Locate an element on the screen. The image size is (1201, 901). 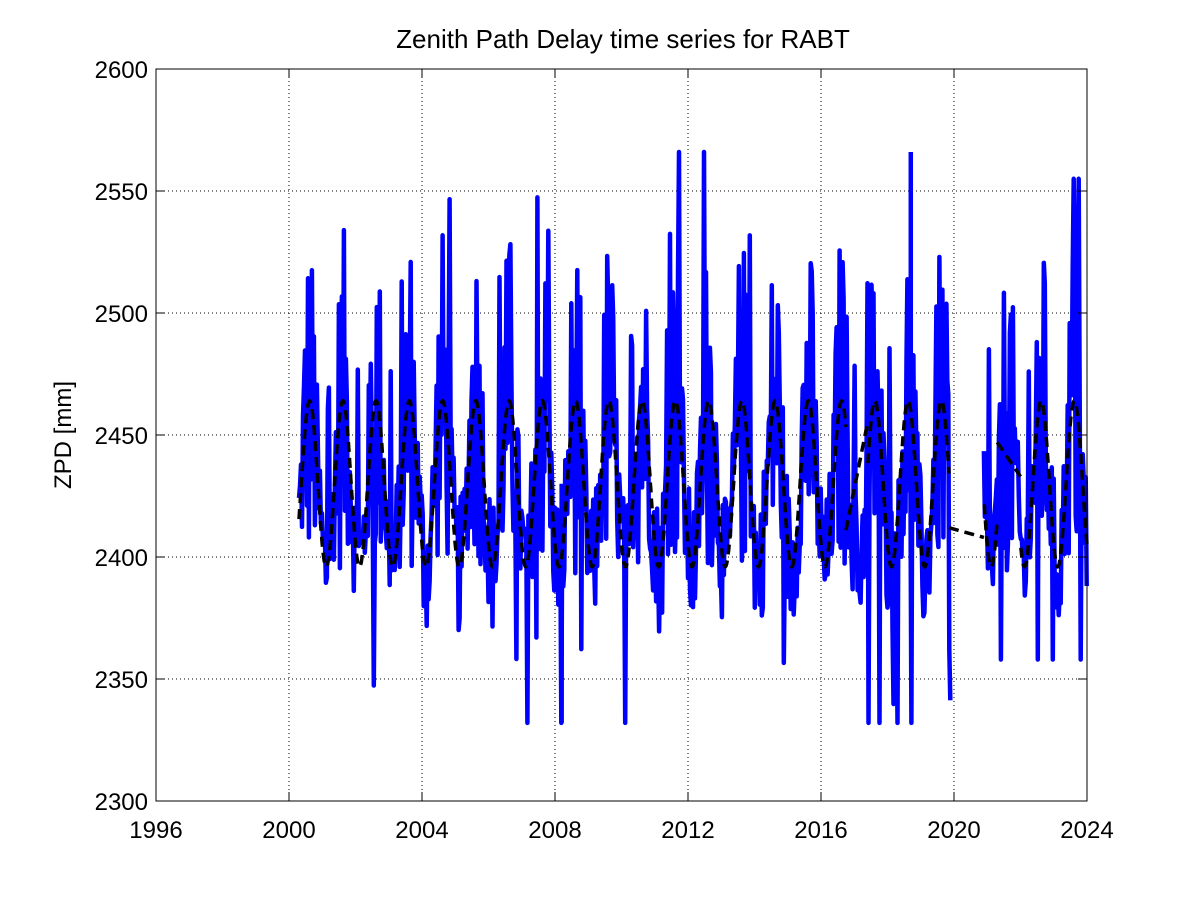
y-axis-label: ZPD [mm] is located at coordinates (63, 435).